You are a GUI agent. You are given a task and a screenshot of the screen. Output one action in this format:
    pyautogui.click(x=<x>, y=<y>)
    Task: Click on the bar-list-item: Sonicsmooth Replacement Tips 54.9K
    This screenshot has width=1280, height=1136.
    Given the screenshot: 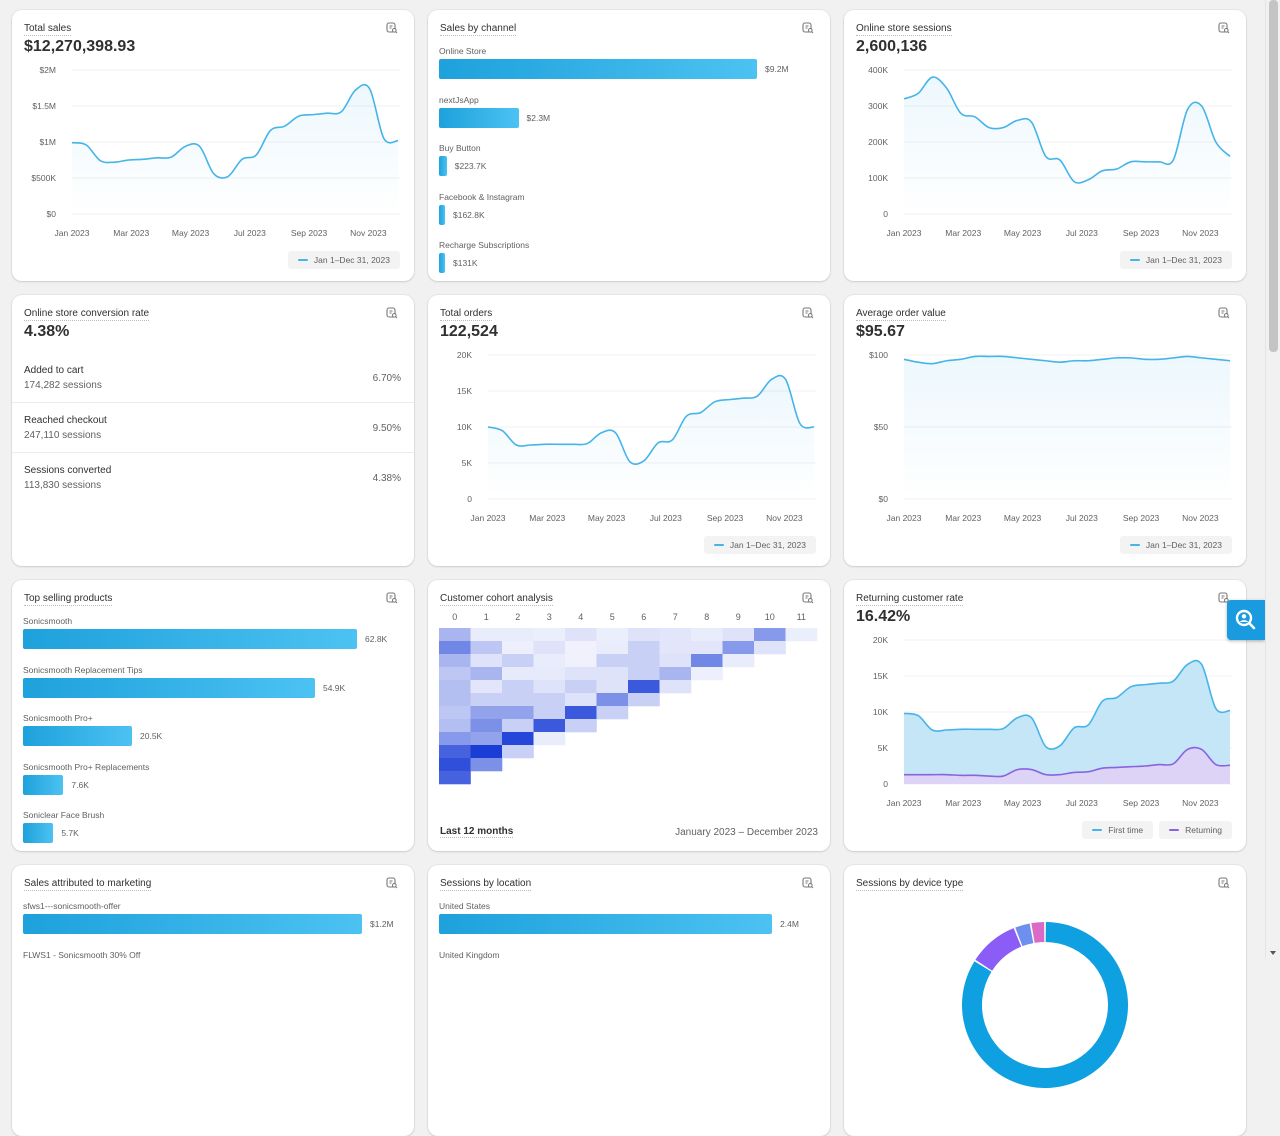 What is the action you would take?
    pyautogui.click(x=212, y=689)
    